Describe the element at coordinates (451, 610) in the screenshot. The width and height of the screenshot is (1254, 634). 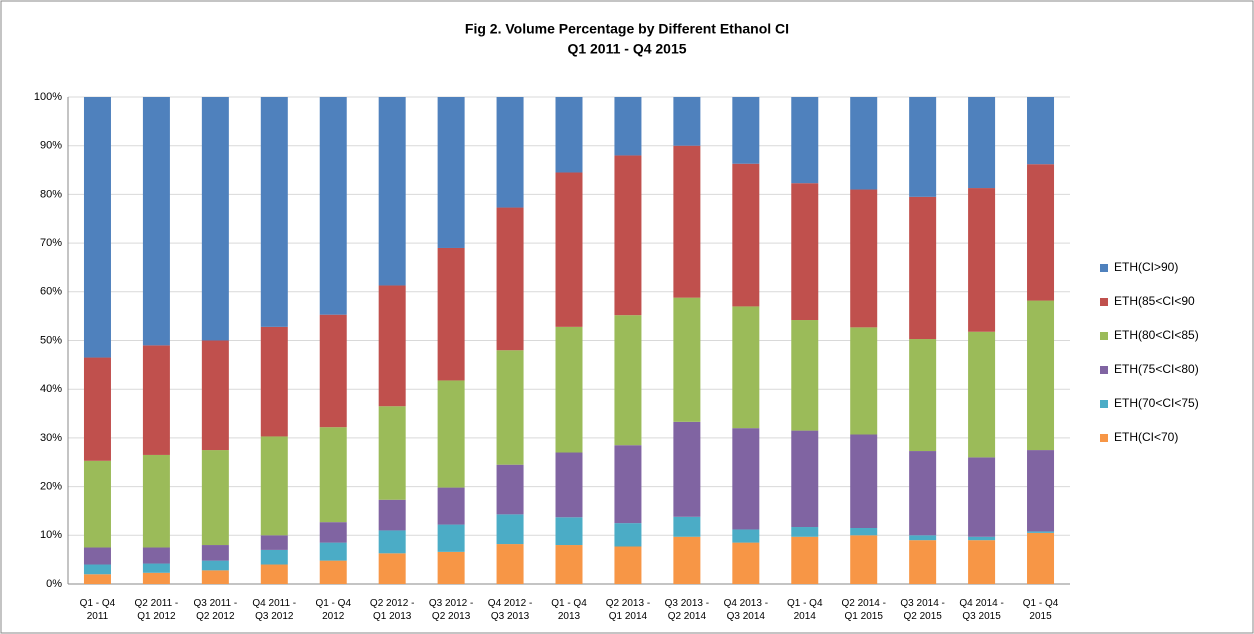
I see `x-tick-label: Q3 2012 - Q2 2013` at that location.